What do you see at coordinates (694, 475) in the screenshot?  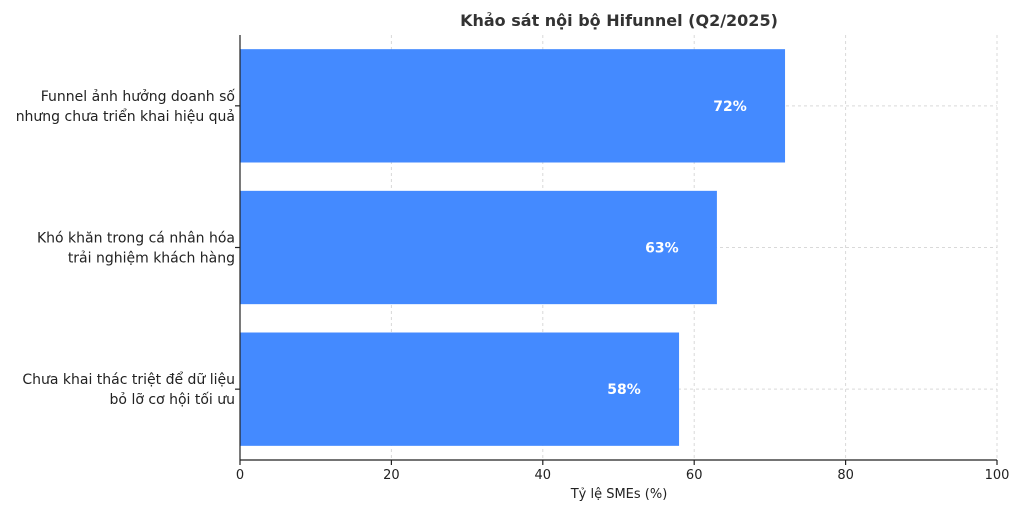 I see `x-tick-label: 60` at bounding box center [694, 475].